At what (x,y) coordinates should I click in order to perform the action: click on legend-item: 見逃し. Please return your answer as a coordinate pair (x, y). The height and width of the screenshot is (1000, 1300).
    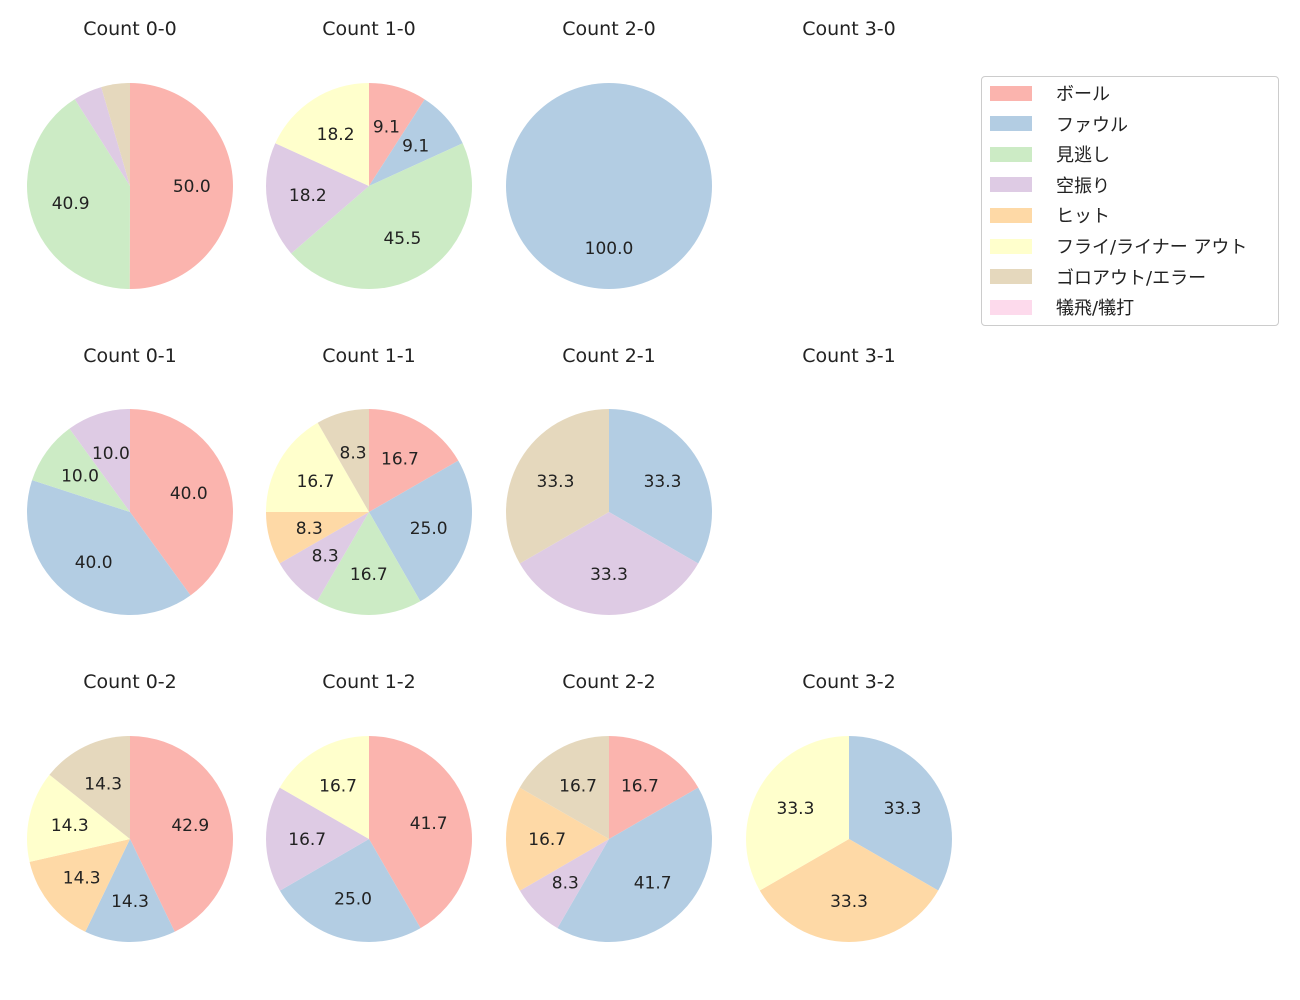
    Looking at the image, I should click on (1050, 154).